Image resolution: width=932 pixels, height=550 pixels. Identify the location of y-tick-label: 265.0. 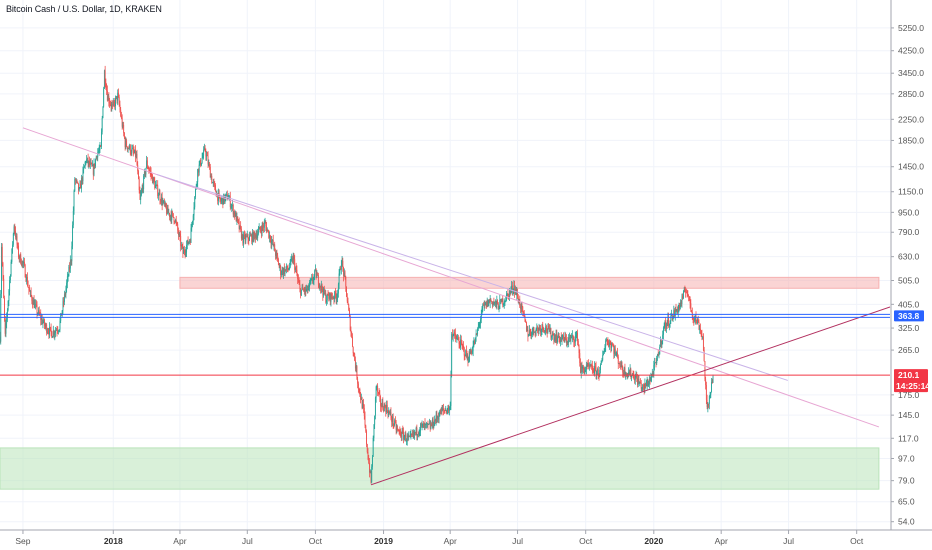
(909, 350).